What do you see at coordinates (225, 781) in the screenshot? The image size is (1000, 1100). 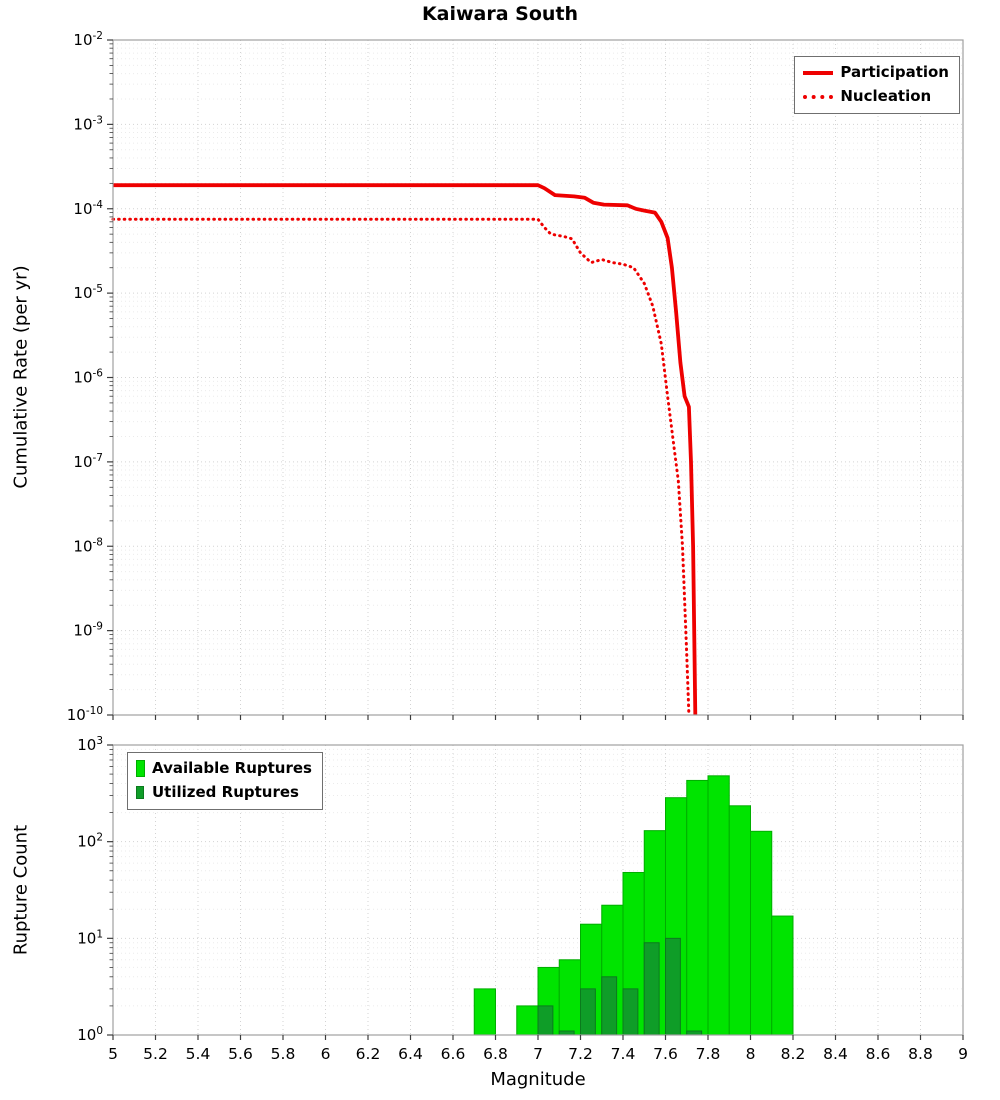 I see `rupture-legend: Available Ruptures Utilized Ruptures` at bounding box center [225, 781].